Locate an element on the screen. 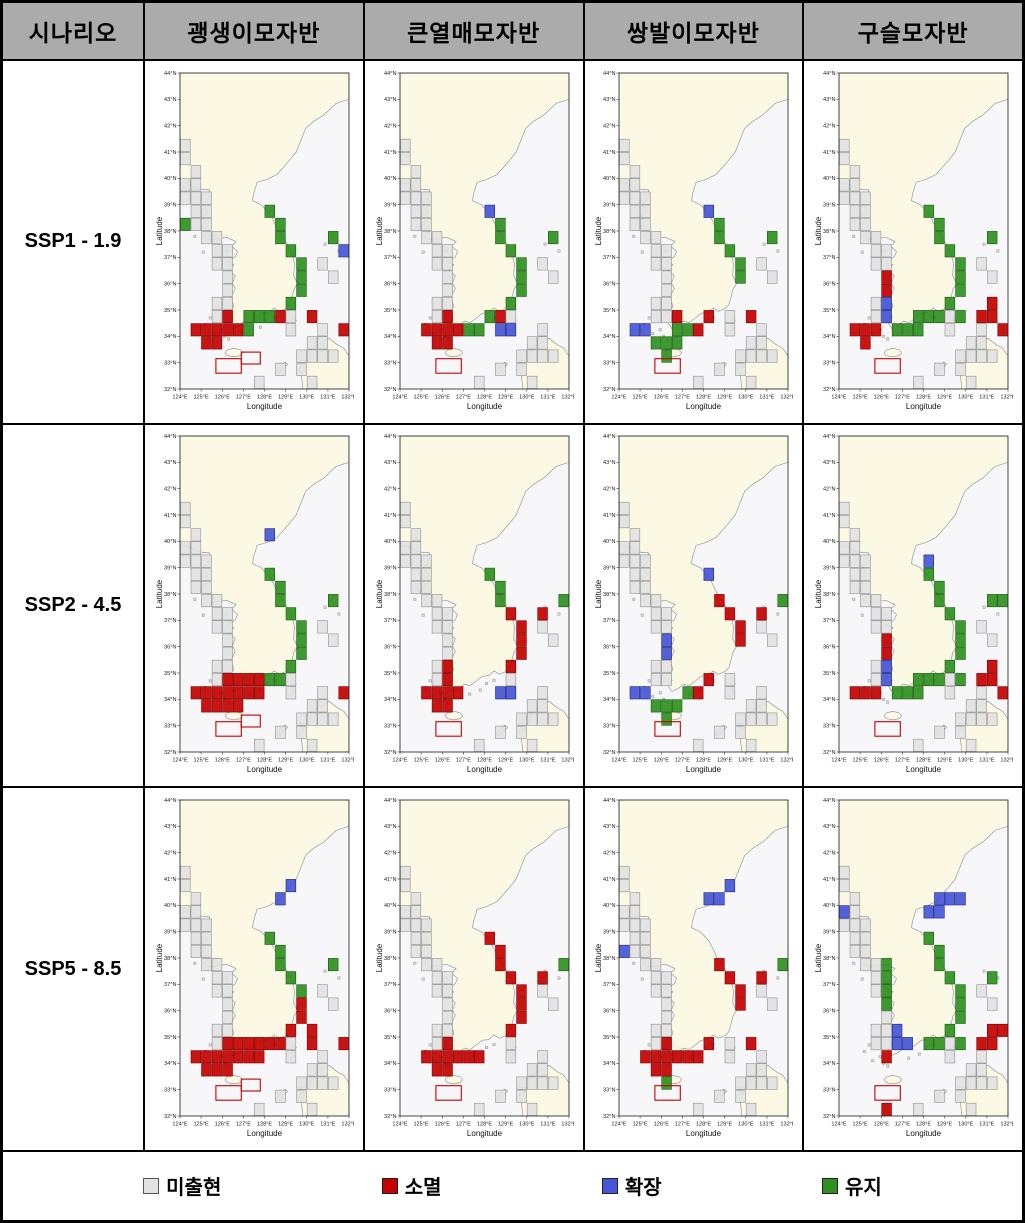 The height and width of the screenshot is (1223, 1025). legend-label-absent: 미출현 is located at coordinates (194, 1188).